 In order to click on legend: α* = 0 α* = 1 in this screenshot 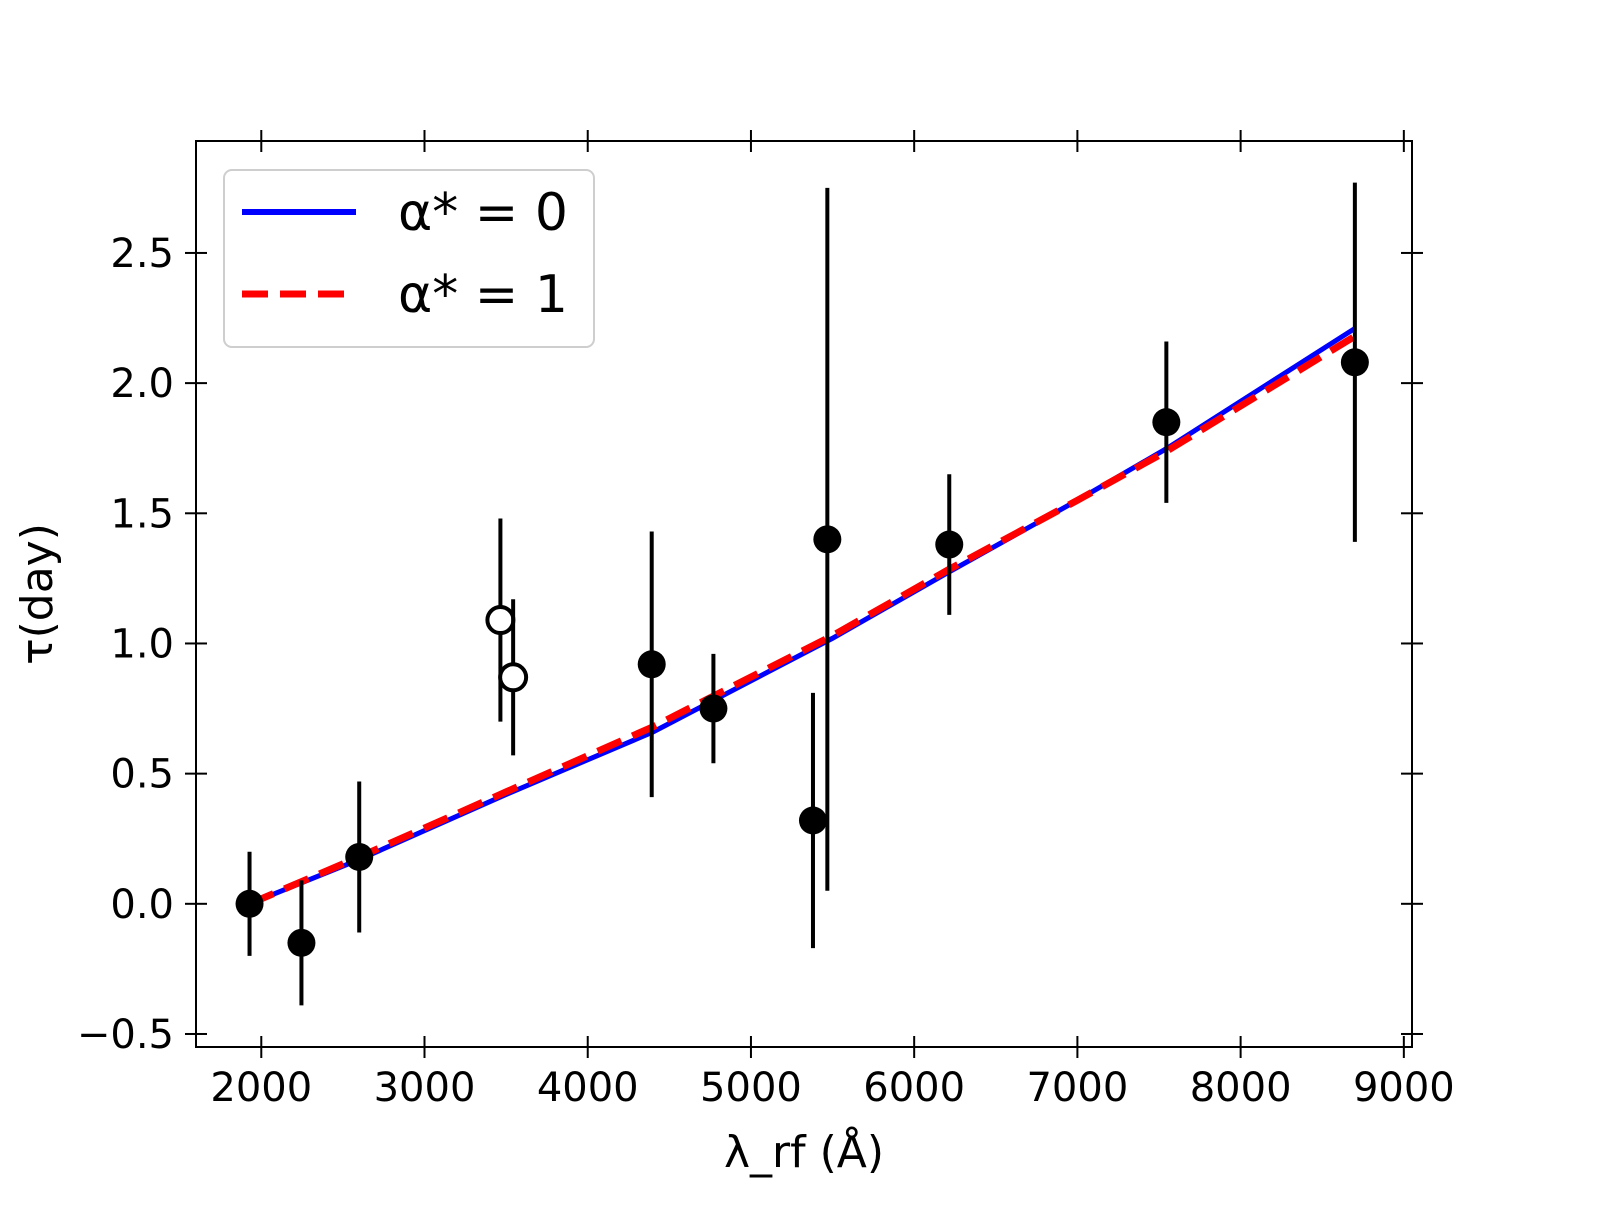, I will do `click(409, 258)`.